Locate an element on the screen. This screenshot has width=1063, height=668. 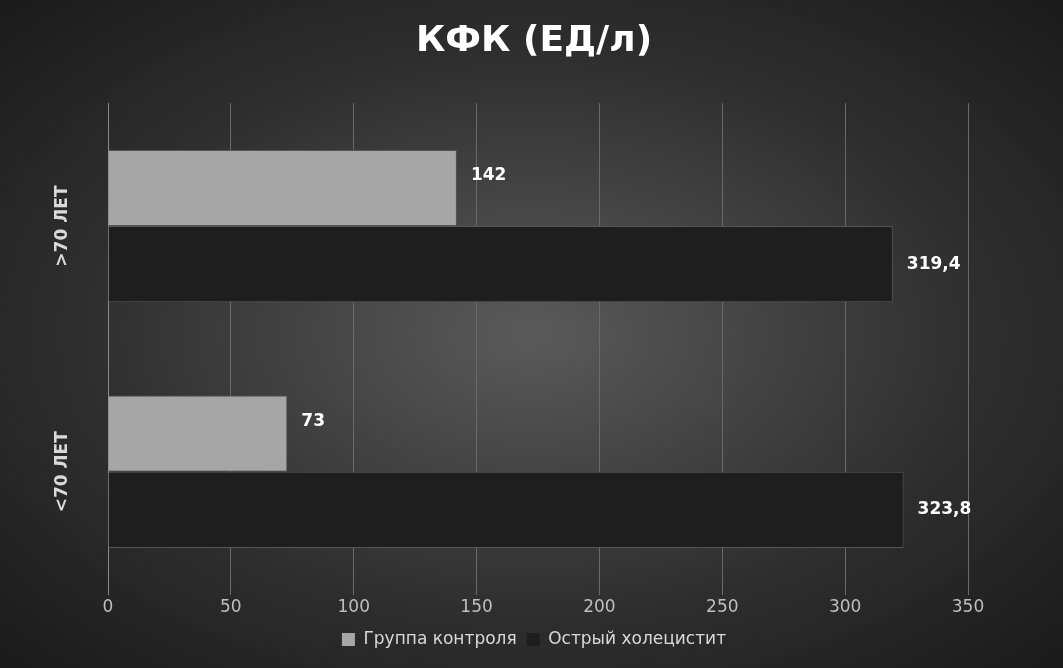
x-tick-label: 50 is located at coordinates (231, 606).